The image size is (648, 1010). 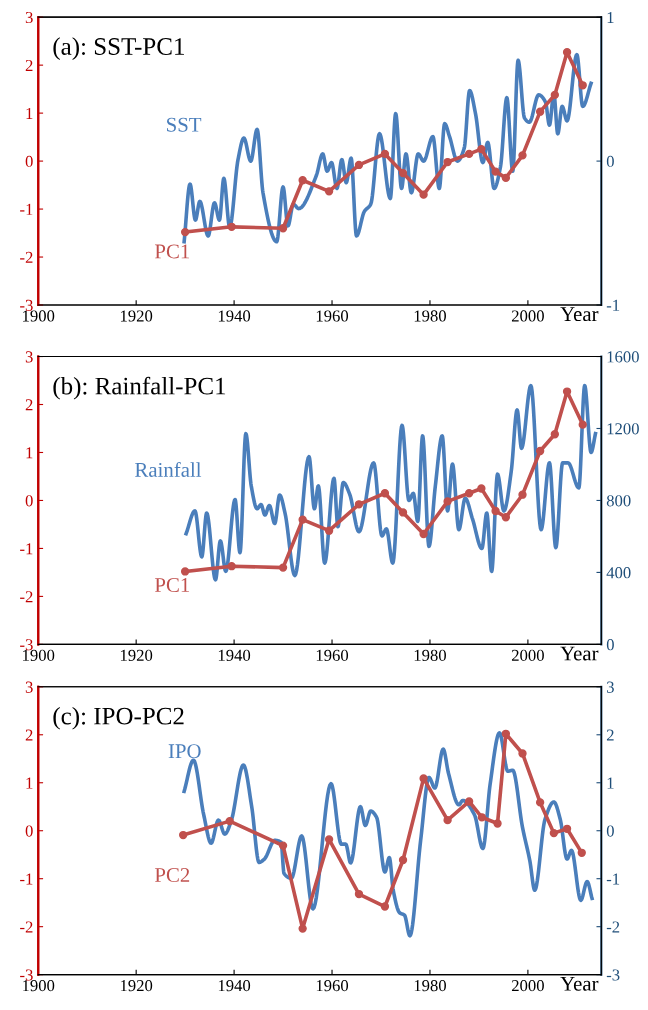 What do you see at coordinates (39, 316) in the screenshot?
I see `x-tick-label: 1900` at bounding box center [39, 316].